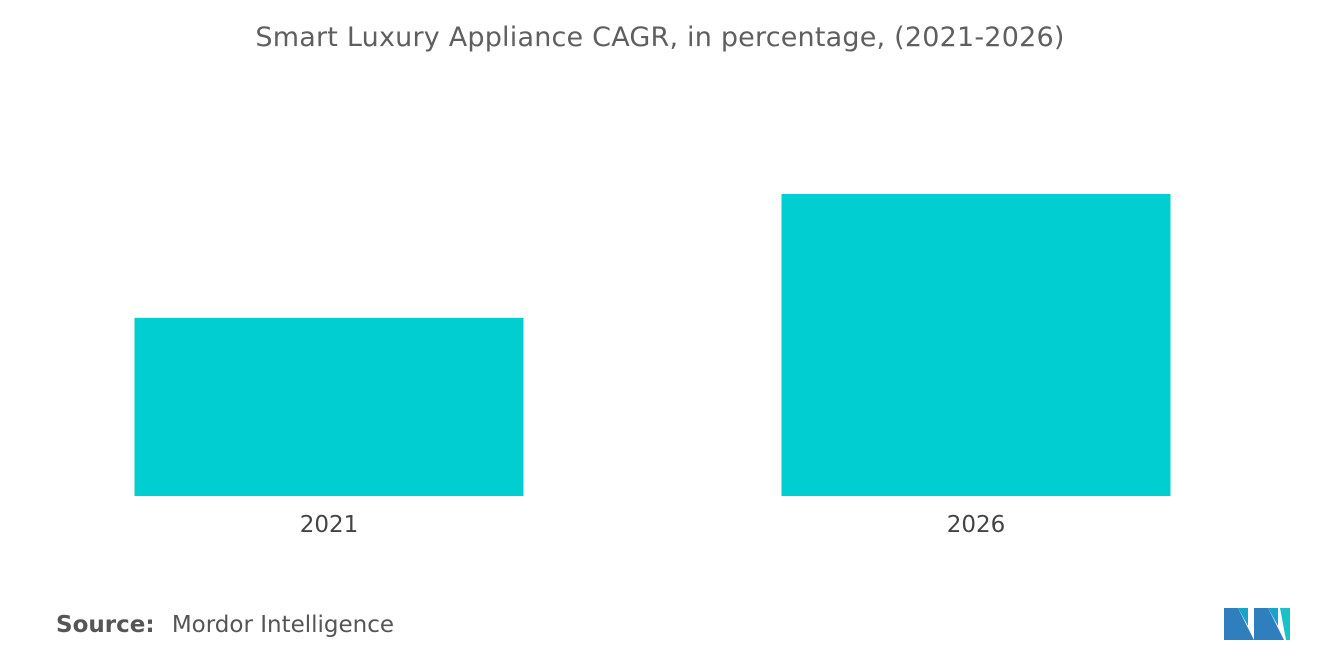  Describe the element at coordinates (976, 525) in the screenshot. I see `category-label-2026: 2026` at that location.